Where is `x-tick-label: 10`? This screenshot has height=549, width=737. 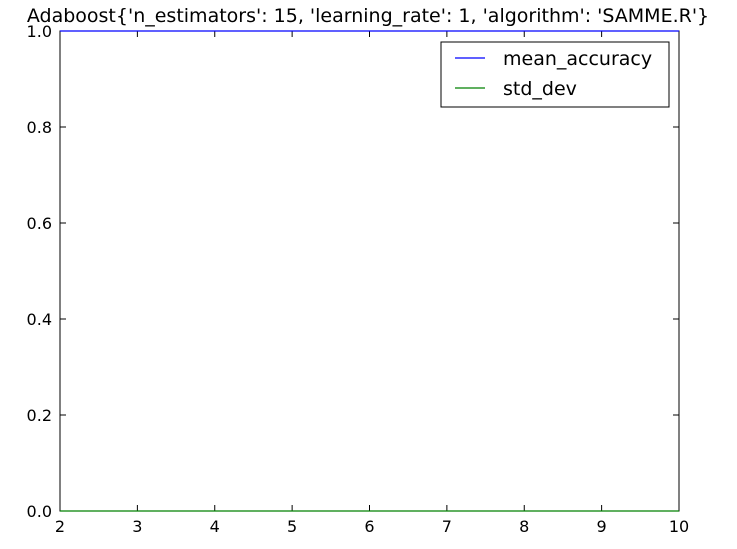 x-tick-label: 10 is located at coordinates (679, 526).